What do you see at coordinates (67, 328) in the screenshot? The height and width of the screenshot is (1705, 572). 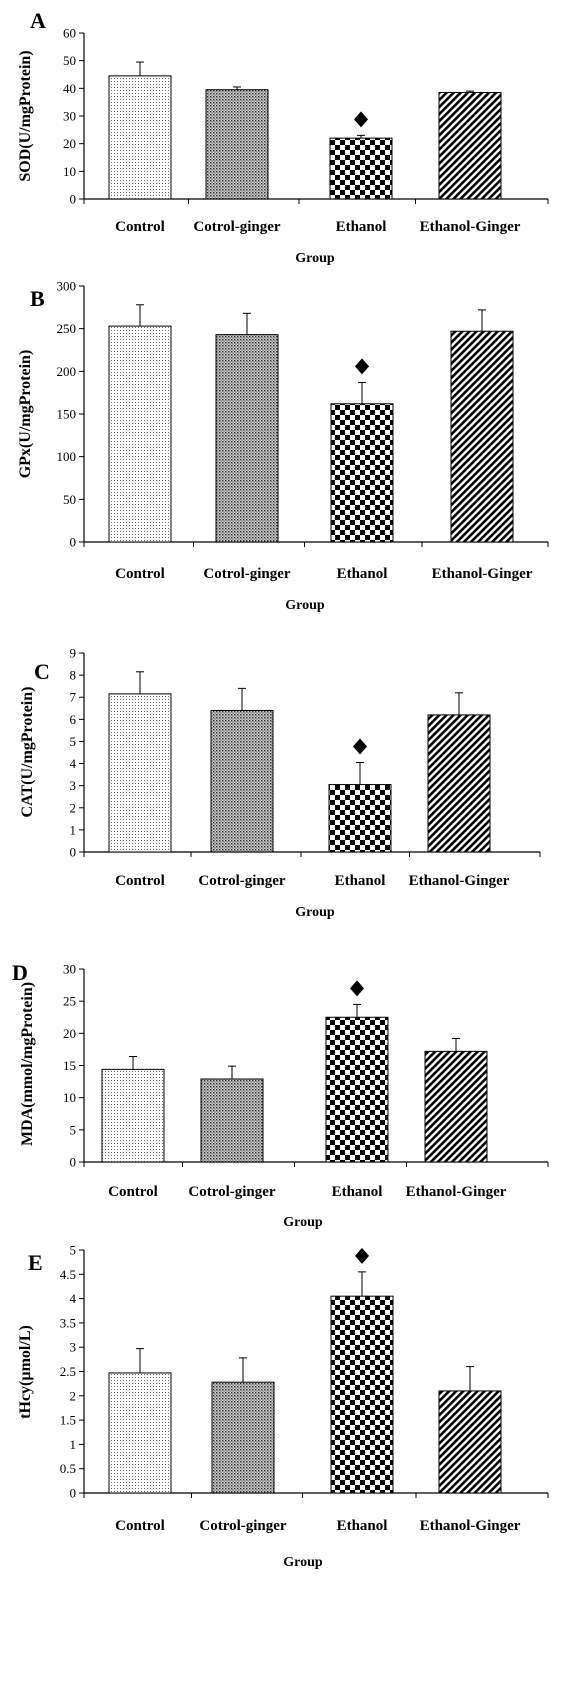 I see `y-tick-label: 250` at bounding box center [67, 328].